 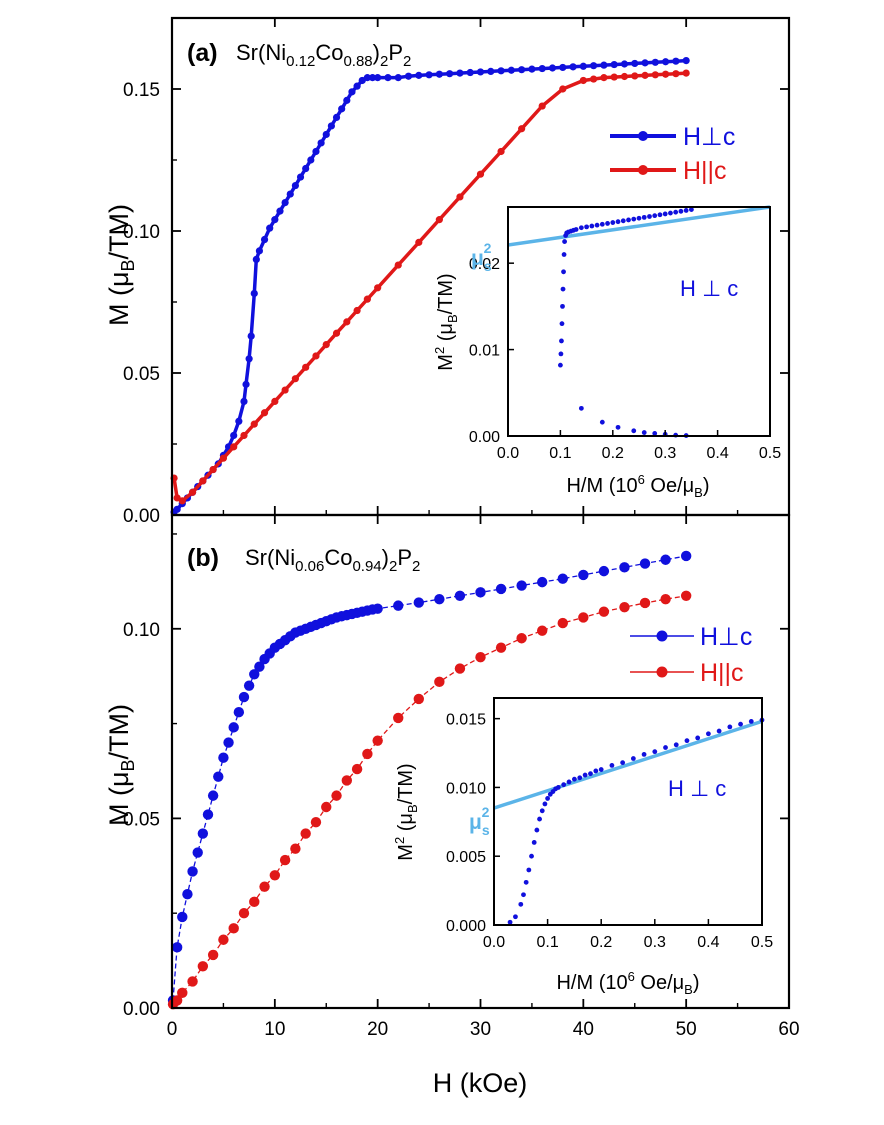 I want to click on legend-a-perp-label: H⊥c, so click(x=709, y=137).